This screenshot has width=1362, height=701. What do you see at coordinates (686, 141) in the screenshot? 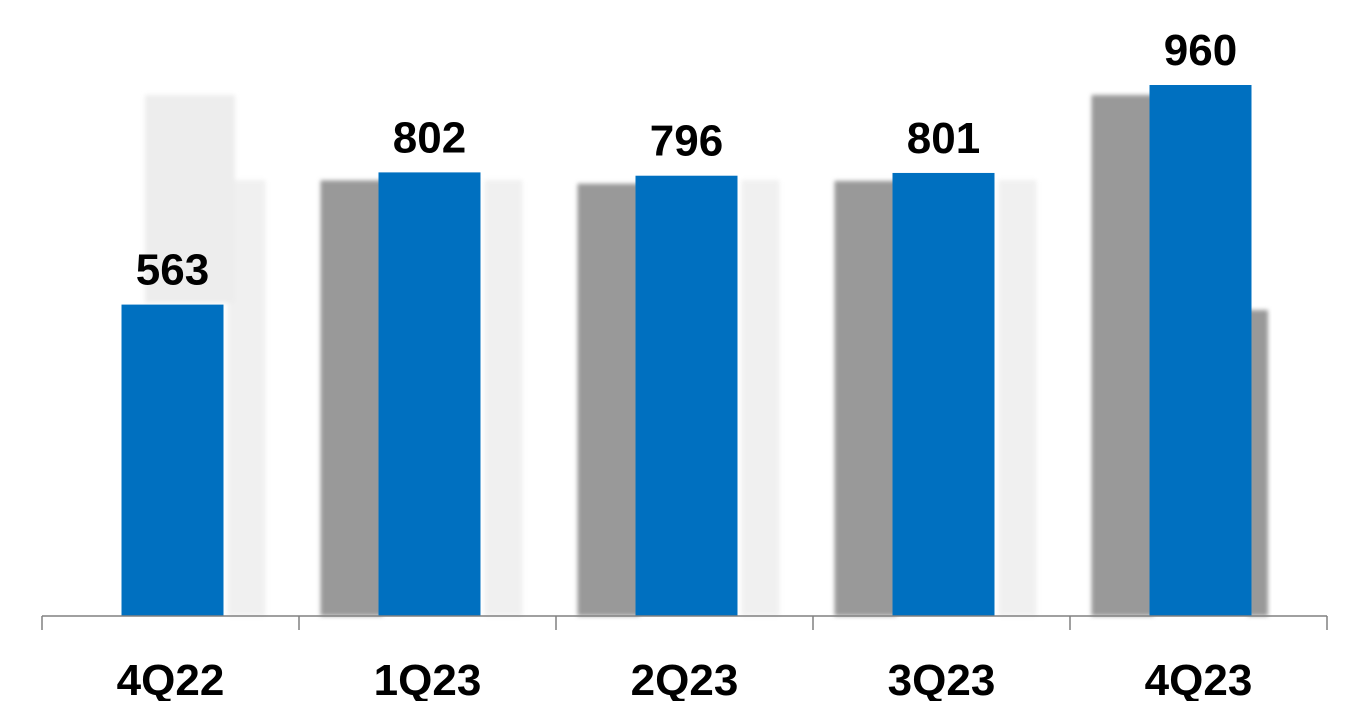
I see `value-label: 796` at bounding box center [686, 141].